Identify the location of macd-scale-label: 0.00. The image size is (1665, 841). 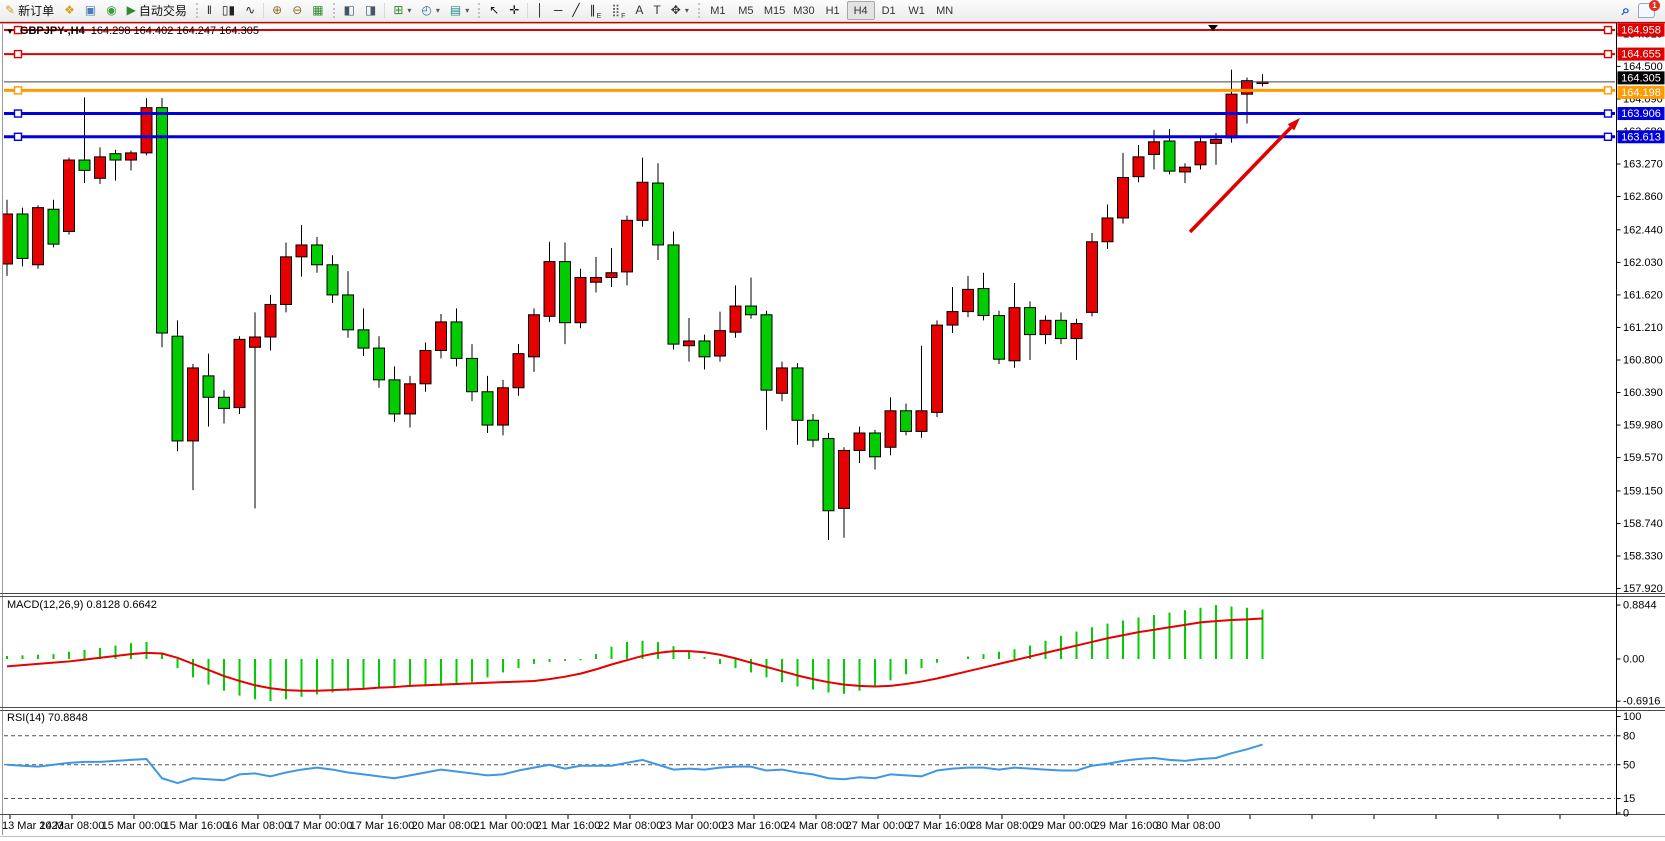
(1633, 660).